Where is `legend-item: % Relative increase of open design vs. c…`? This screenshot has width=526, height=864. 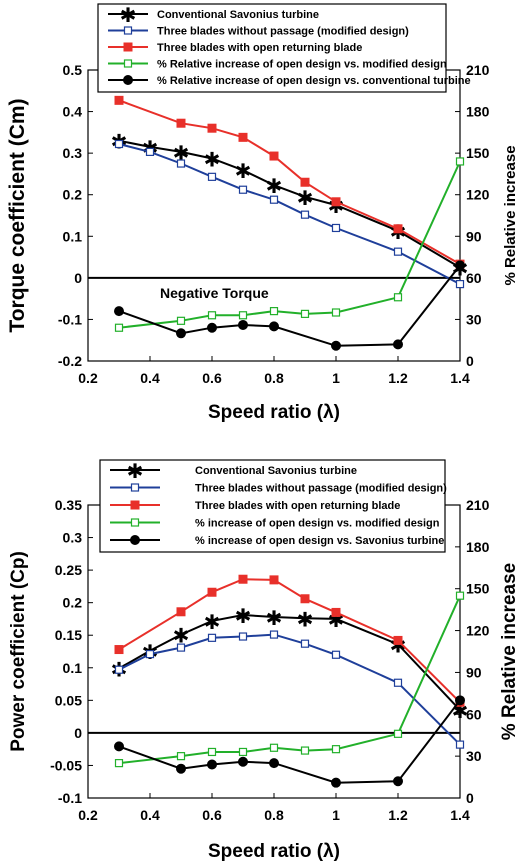
legend-item: % Relative increase of open design vs. c… is located at coordinates (289, 81).